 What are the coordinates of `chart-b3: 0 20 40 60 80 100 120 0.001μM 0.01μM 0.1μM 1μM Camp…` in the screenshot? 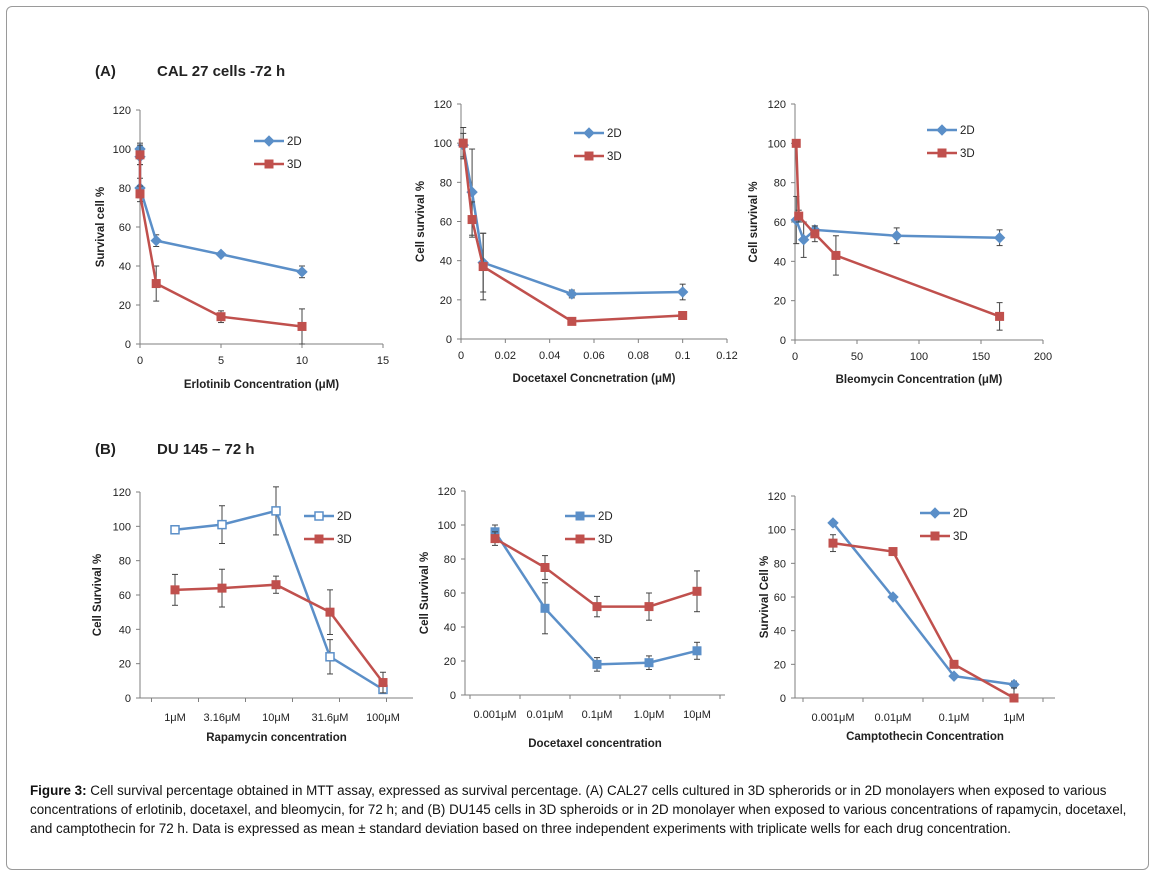 It's located at (907, 617).